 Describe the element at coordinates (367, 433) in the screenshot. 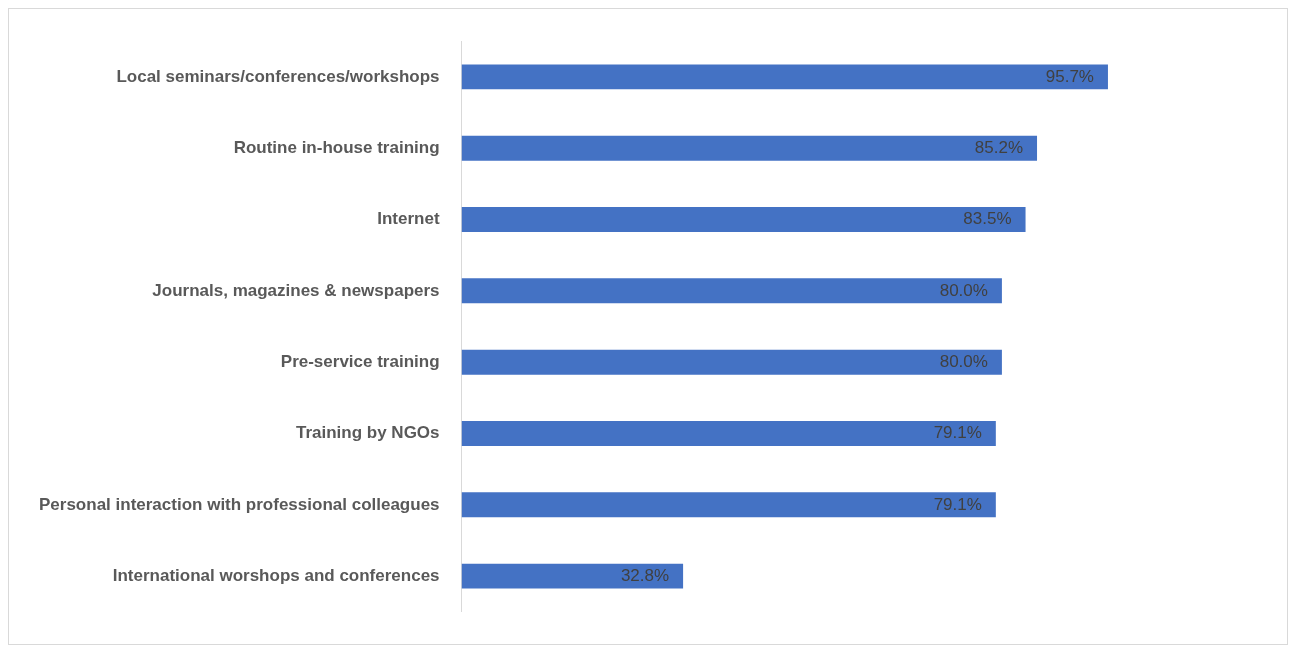

I see `y-tick-label: Training by NGOs` at that location.